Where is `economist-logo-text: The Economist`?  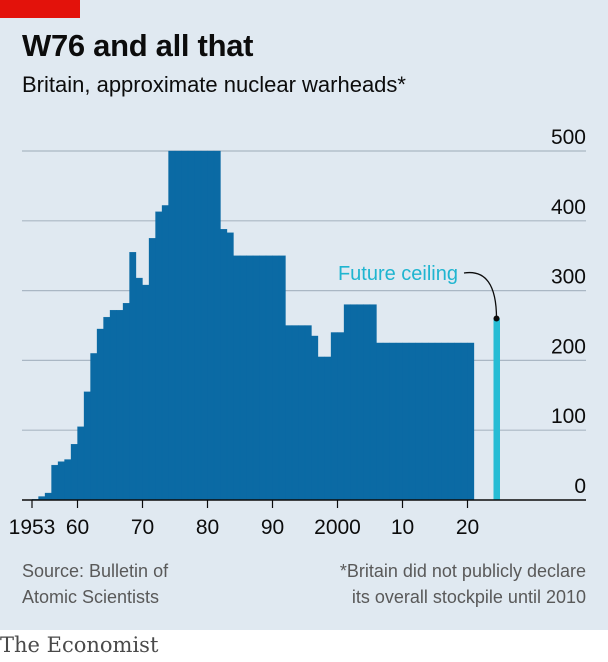 economist-logo-text: The Economist is located at coordinates (79, 645).